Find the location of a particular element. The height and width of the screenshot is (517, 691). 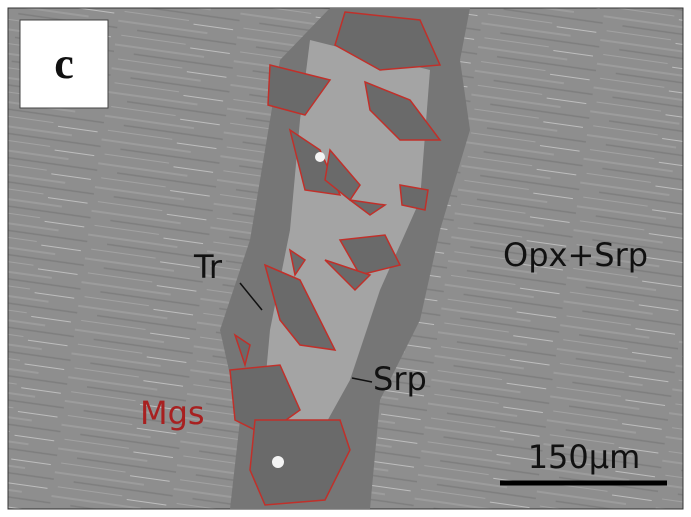

scale-bar-label: 150µm is located at coordinates (584, 457).